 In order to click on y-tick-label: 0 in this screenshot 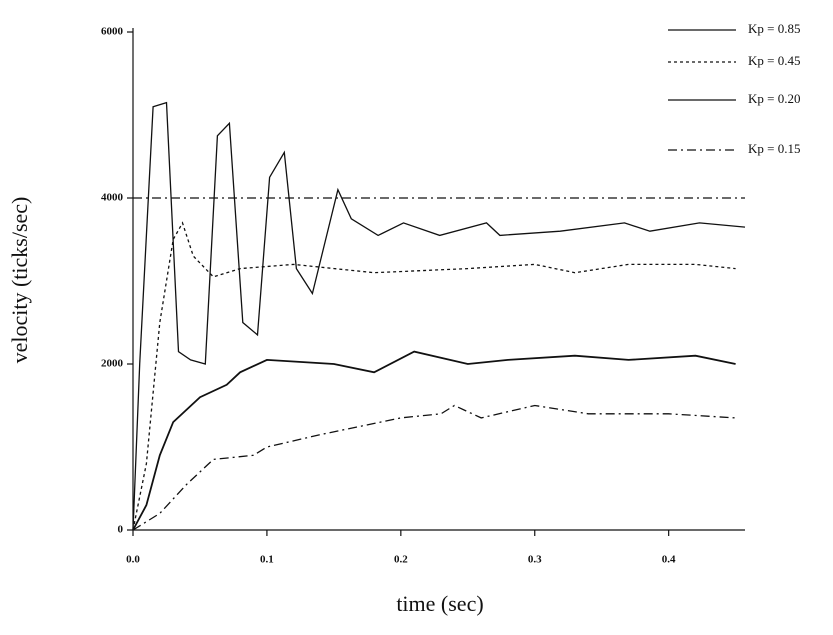, I will do `click(121, 530)`.